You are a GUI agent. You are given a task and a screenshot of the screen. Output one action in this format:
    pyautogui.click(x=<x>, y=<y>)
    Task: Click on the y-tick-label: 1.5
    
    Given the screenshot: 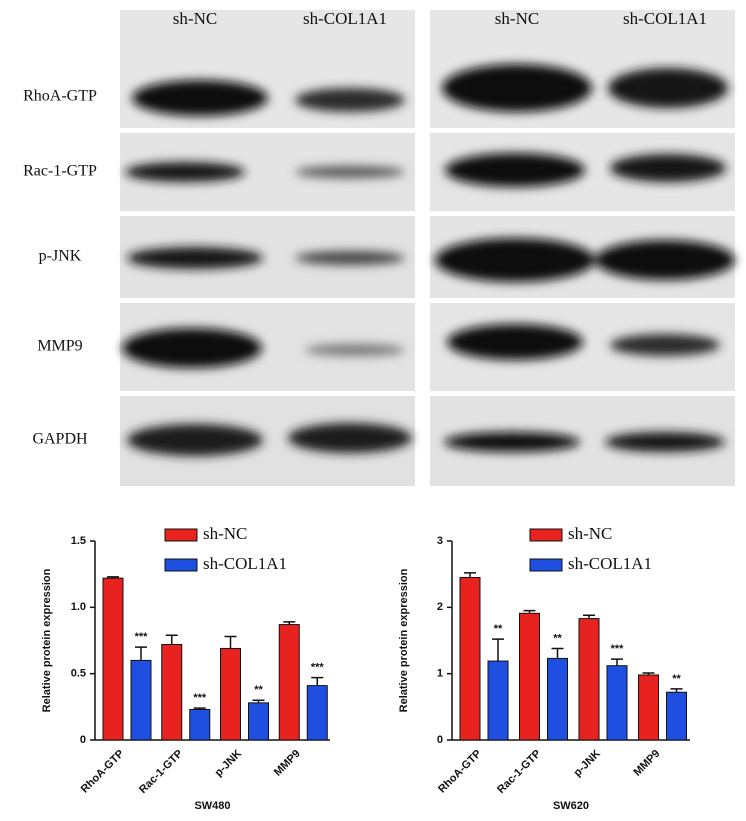 What is the action you would take?
    pyautogui.click(x=78, y=541)
    